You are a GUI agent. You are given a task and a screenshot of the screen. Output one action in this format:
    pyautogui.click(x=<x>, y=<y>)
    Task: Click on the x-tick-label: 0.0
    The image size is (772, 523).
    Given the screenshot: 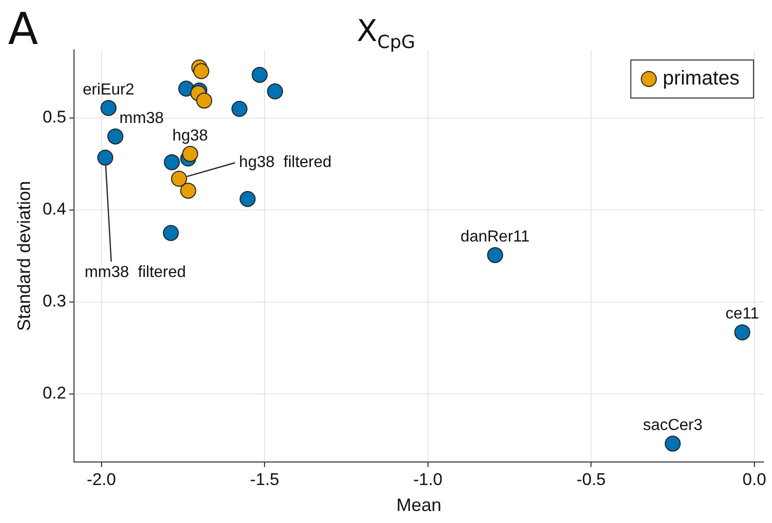 What is the action you would take?
    pyautogui.click(x=754, y=479)
    